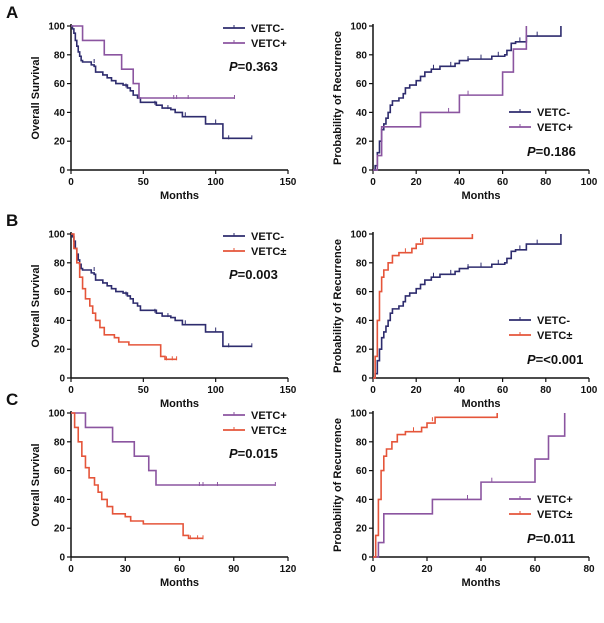 Image resolution: width=604 pixels, height=623 pixels. What do you see at coordinates (556, 151) in the screenshot?
I see `p-value-number: =0.186` at bounding box center [556, 151].